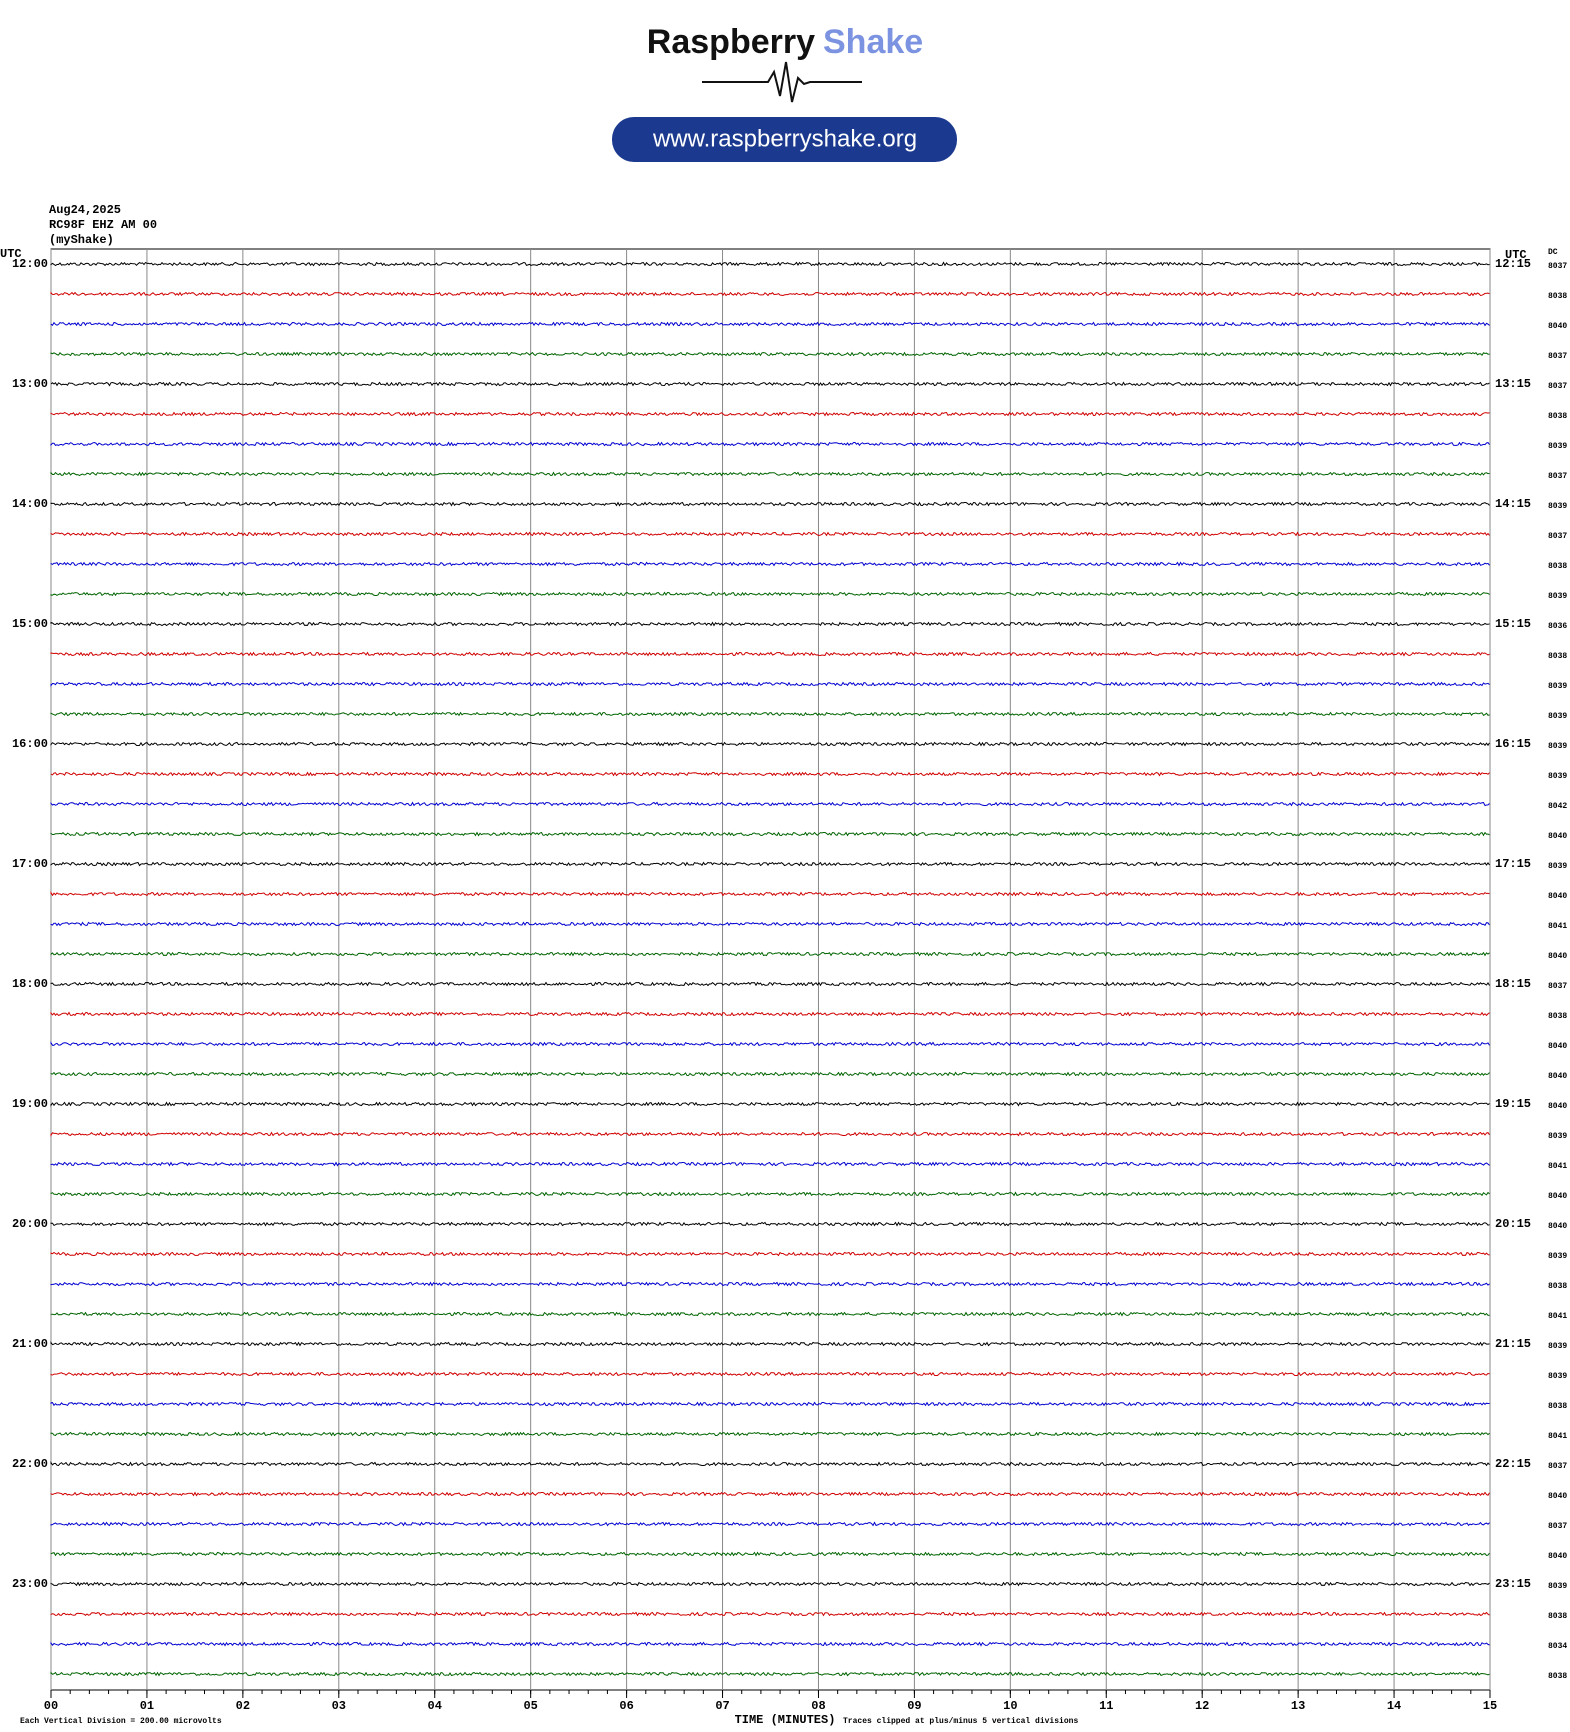 This screenshot has height=1732, width=1570. Describe the element at coordinates (1513, 624) in the screenshot. I see `hour-label-right: 15:15` at that location.